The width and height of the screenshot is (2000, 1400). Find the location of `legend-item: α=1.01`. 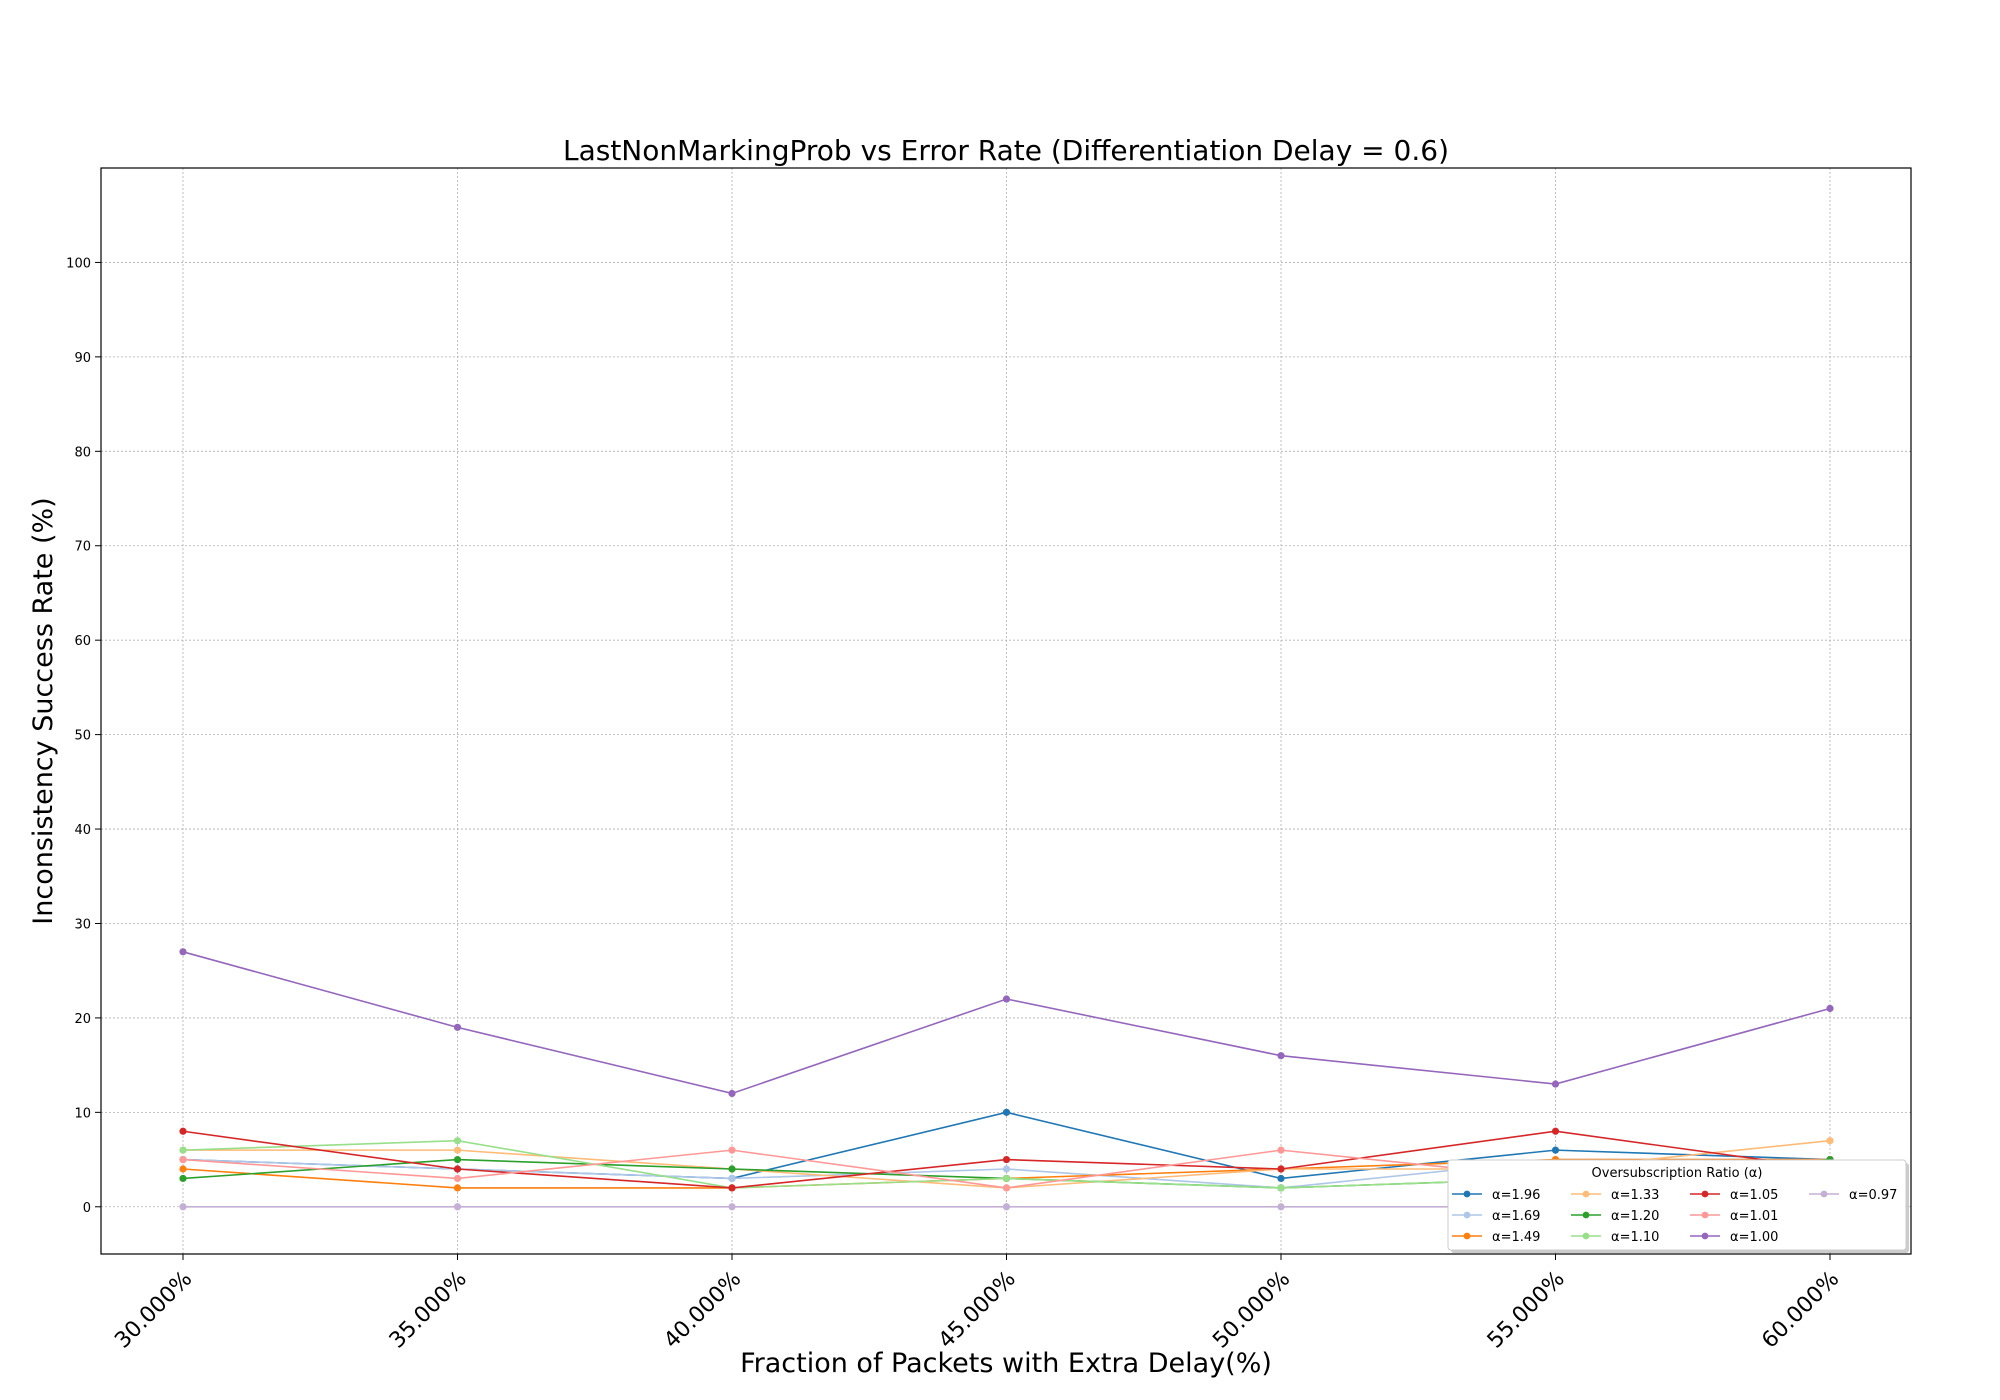

legend-item: α=1.01 is located at coordinates (1734, 1216).